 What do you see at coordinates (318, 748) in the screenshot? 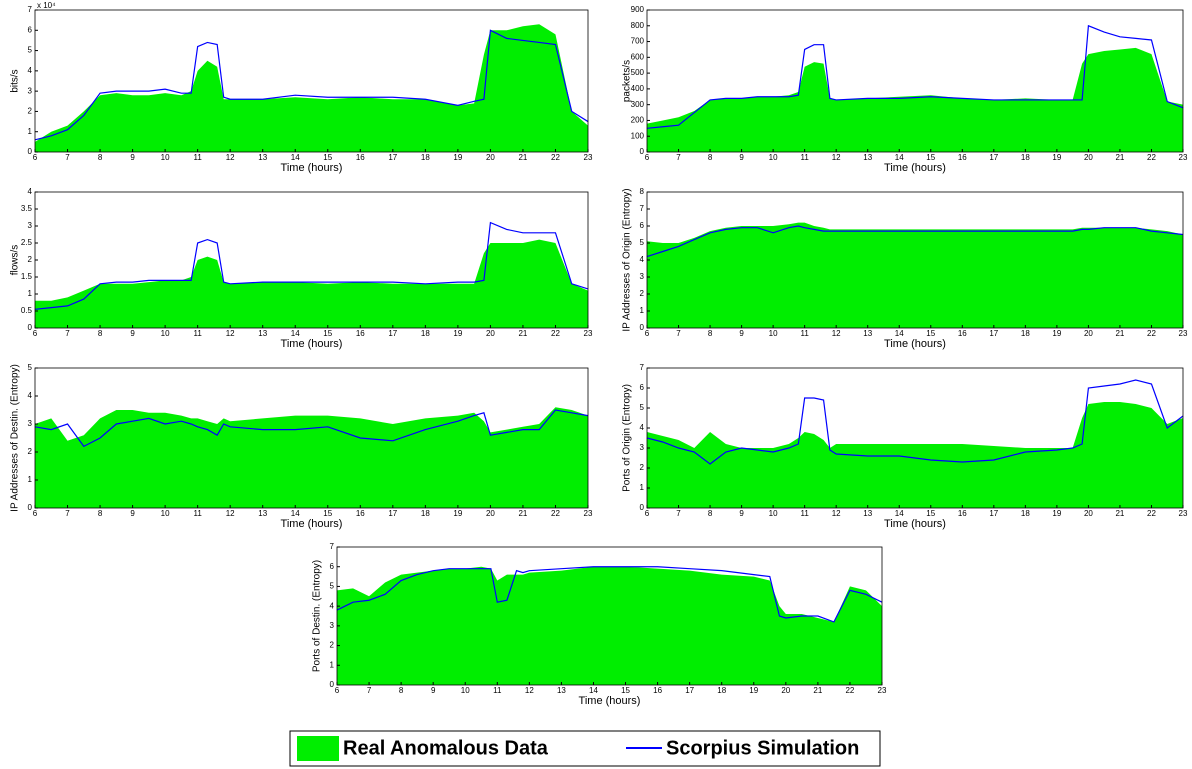
I see `legend-swatch` at bounding box center [318, 748].